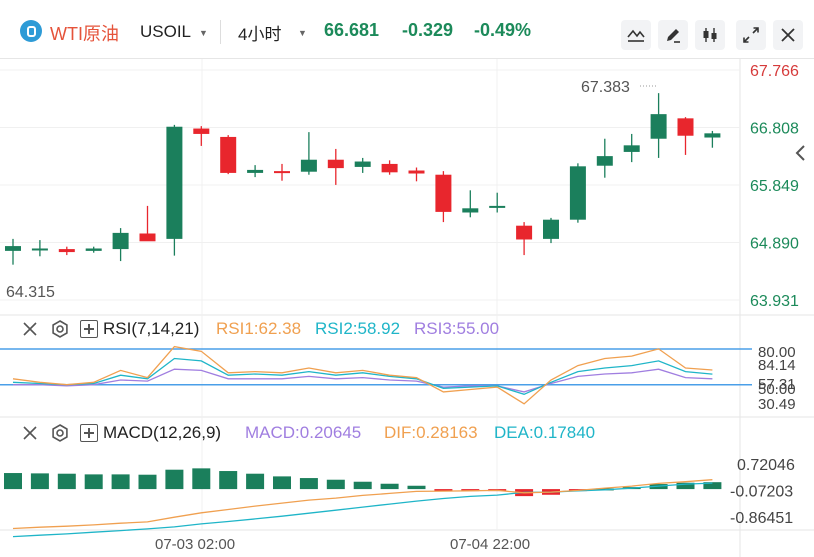  I want to click on draw-icon, so click(673, 36).